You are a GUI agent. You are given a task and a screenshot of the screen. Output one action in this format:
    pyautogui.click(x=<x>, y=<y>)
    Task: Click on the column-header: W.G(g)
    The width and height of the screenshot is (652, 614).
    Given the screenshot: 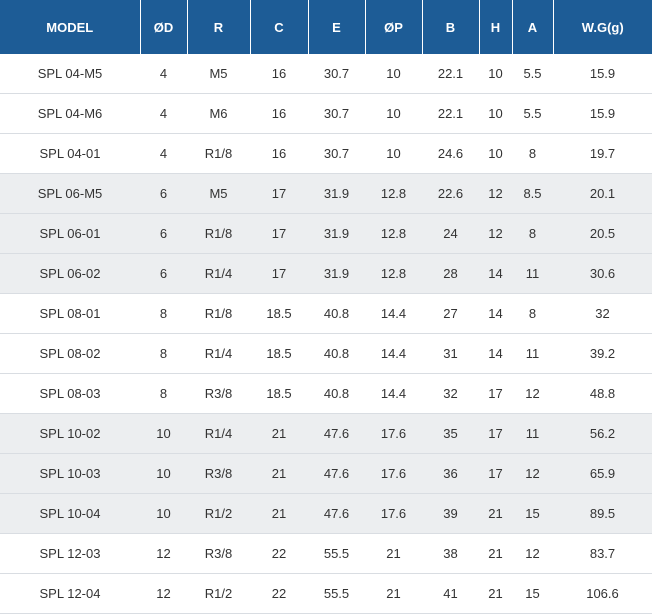 What is the action you would take?
    pyautogui.click(x=602, y=27)
    